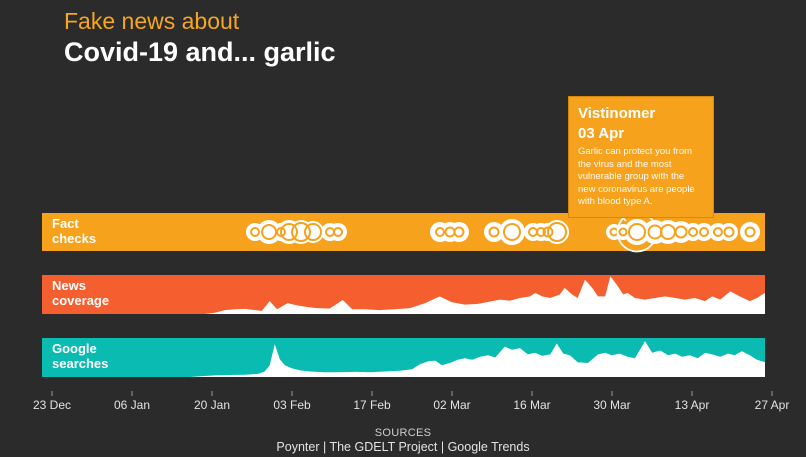 The height and width of the screenshot is (457, 806). I want to click on google-series-area, so click(403, 359).